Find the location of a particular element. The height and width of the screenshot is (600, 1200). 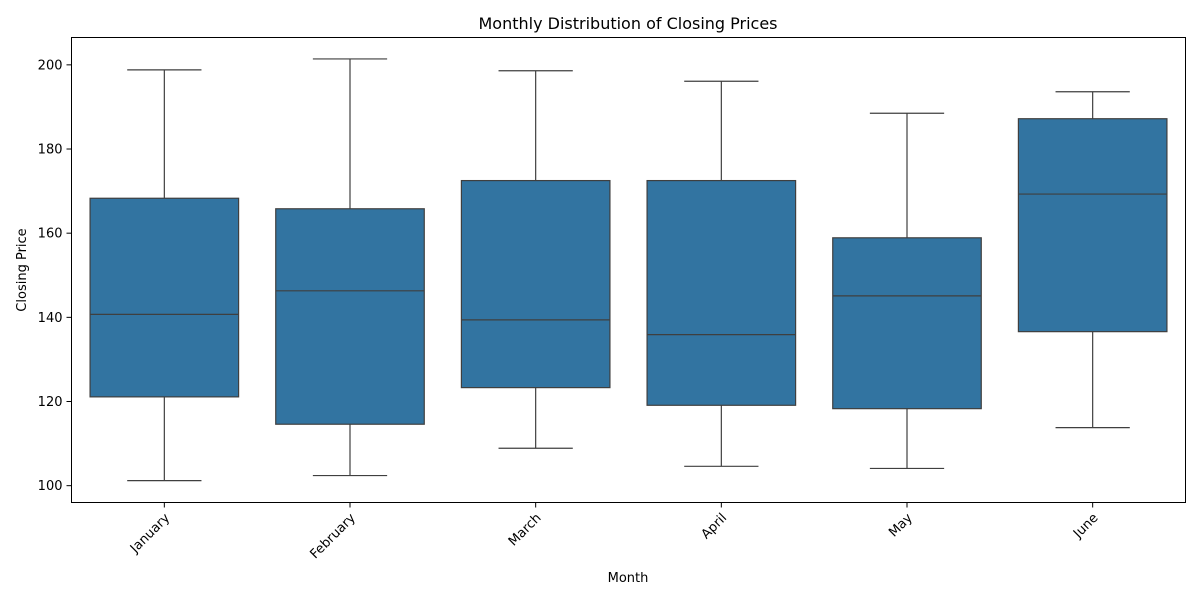

x-tick-label: May is located at coordinates (901, 526).